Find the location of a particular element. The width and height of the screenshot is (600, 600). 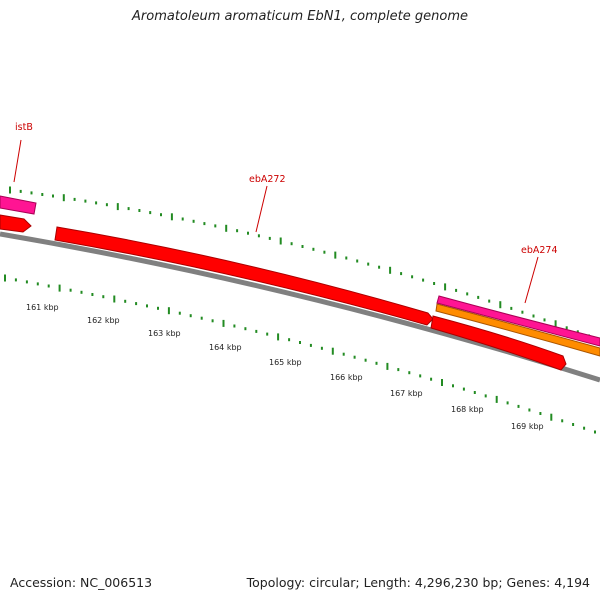

scale-label: 163 kbp is located at coordinates (164, 333).